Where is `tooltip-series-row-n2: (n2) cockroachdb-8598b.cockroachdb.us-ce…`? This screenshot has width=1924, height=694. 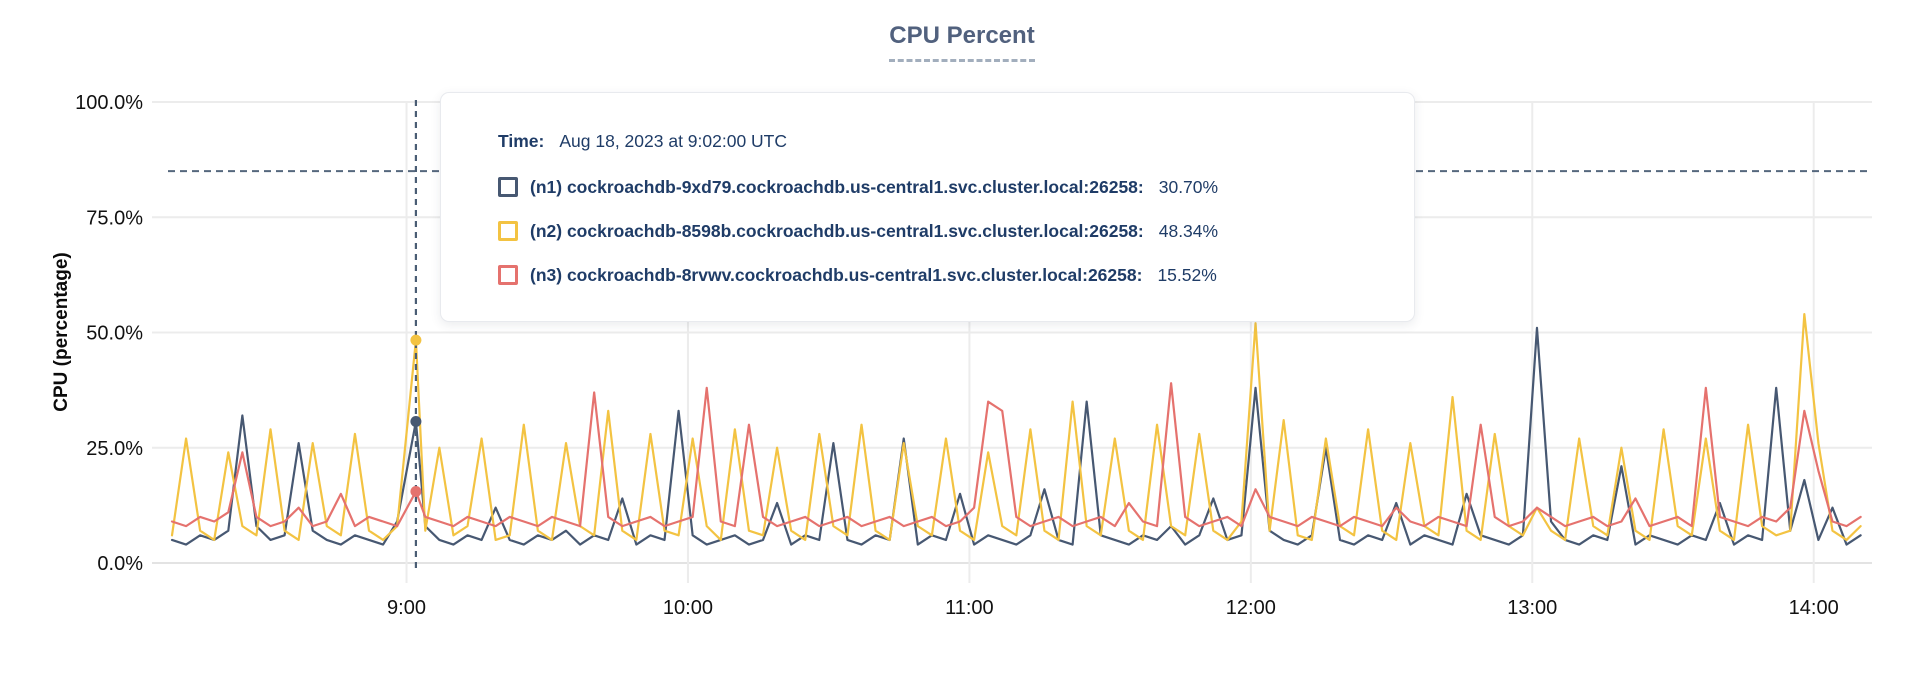 tooltip-series-row-n2: (n2) cockroachdb-8598b.cockroachdb.us-ce… is located at coordinates (938, 231).